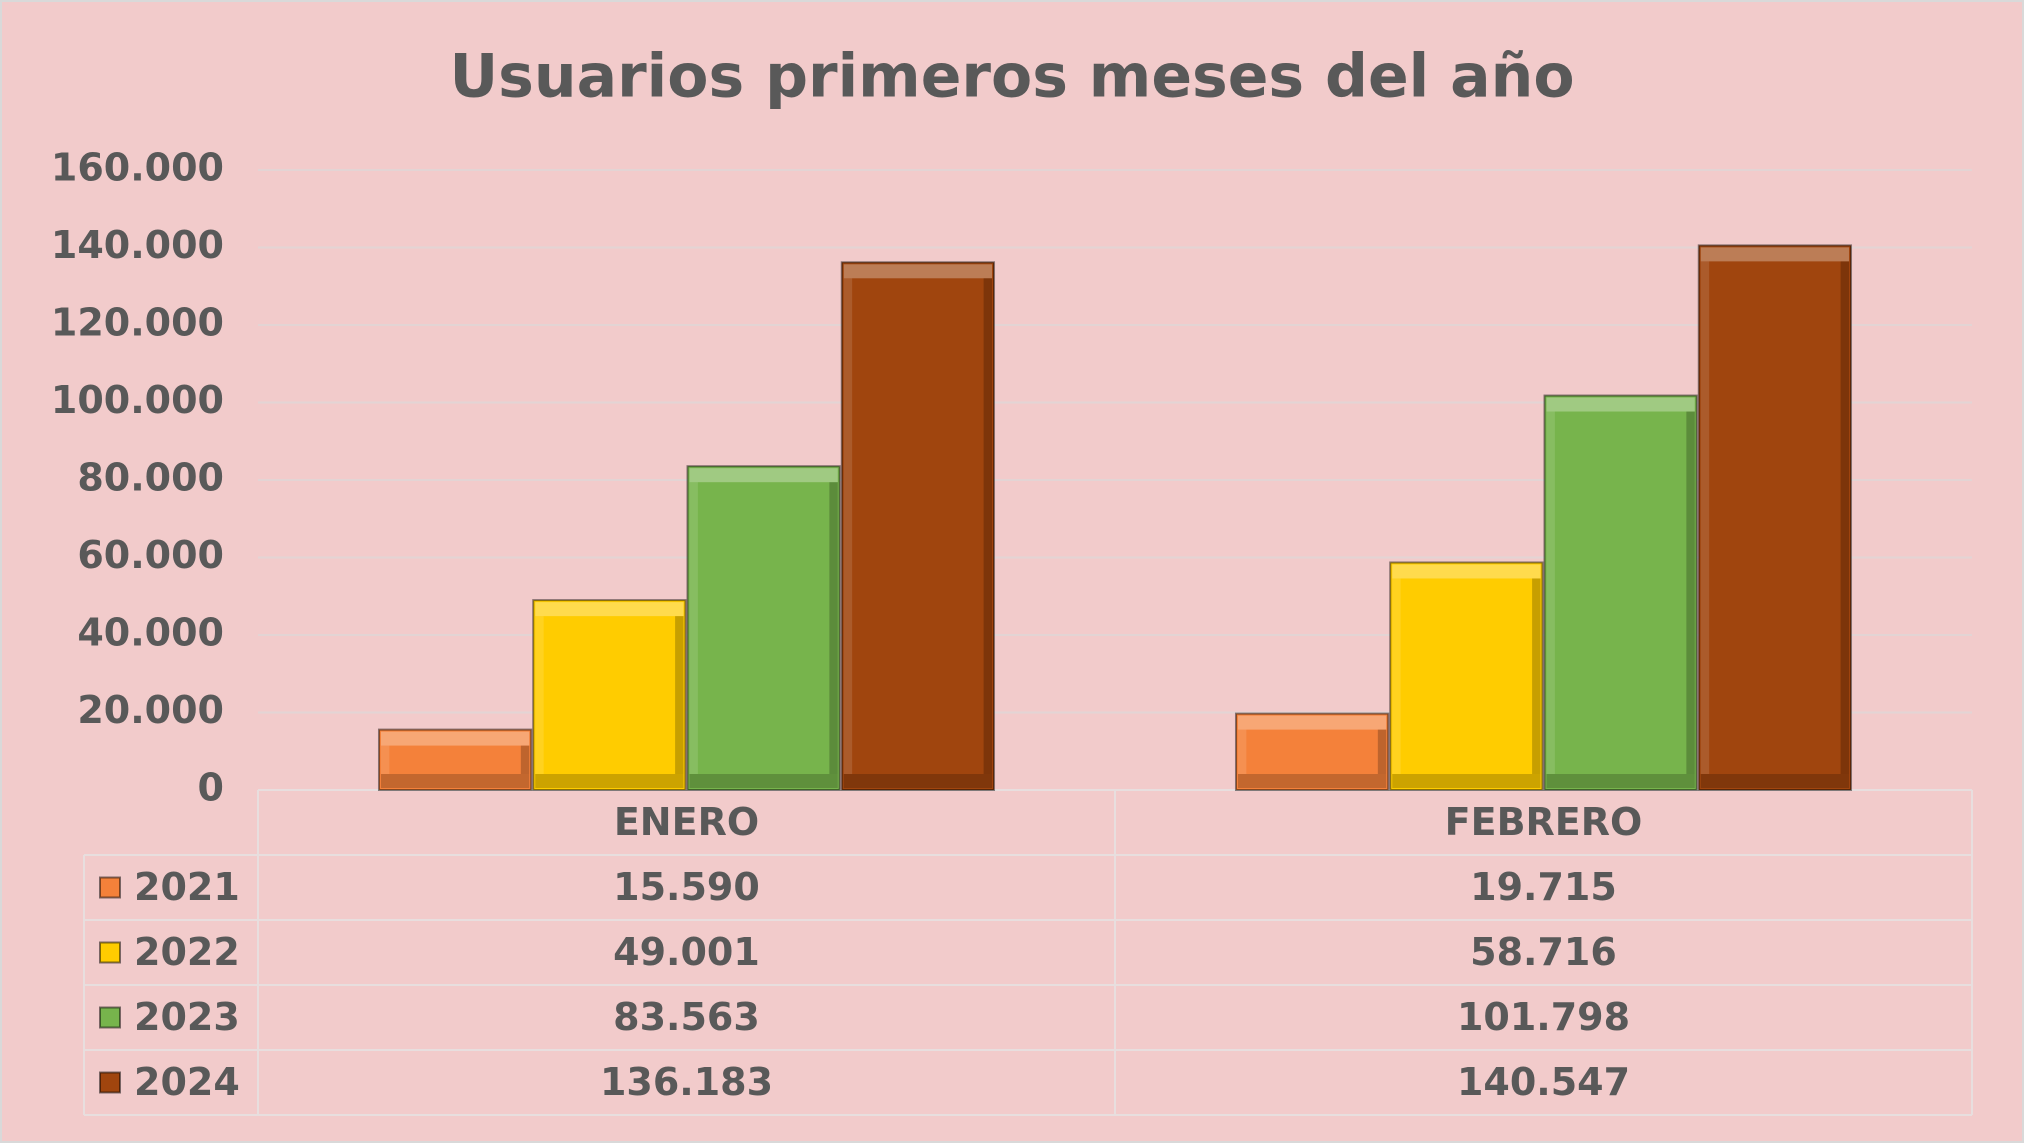 This screenshot has height=1143, width=2024. I want to click on y-tick-label: 20.000, so click(150, 710).